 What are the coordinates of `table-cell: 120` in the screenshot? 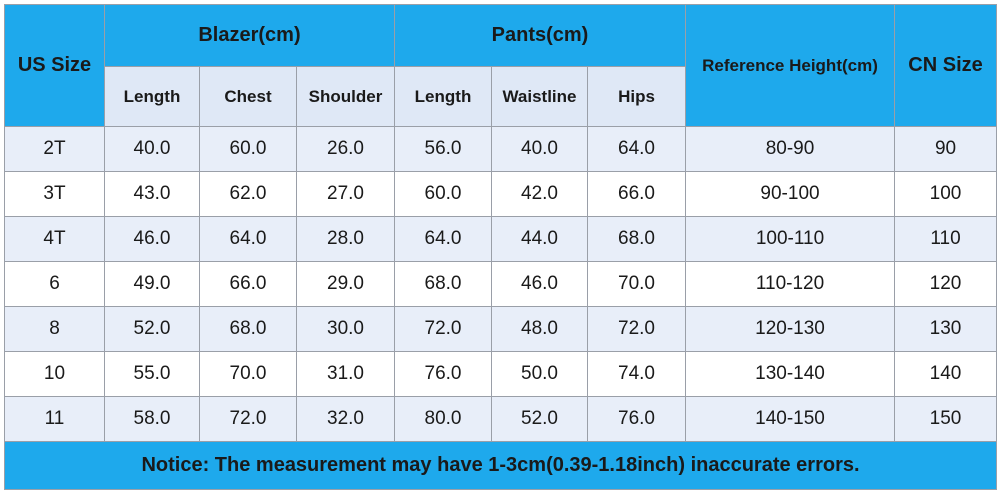 It's located at (946, 284).